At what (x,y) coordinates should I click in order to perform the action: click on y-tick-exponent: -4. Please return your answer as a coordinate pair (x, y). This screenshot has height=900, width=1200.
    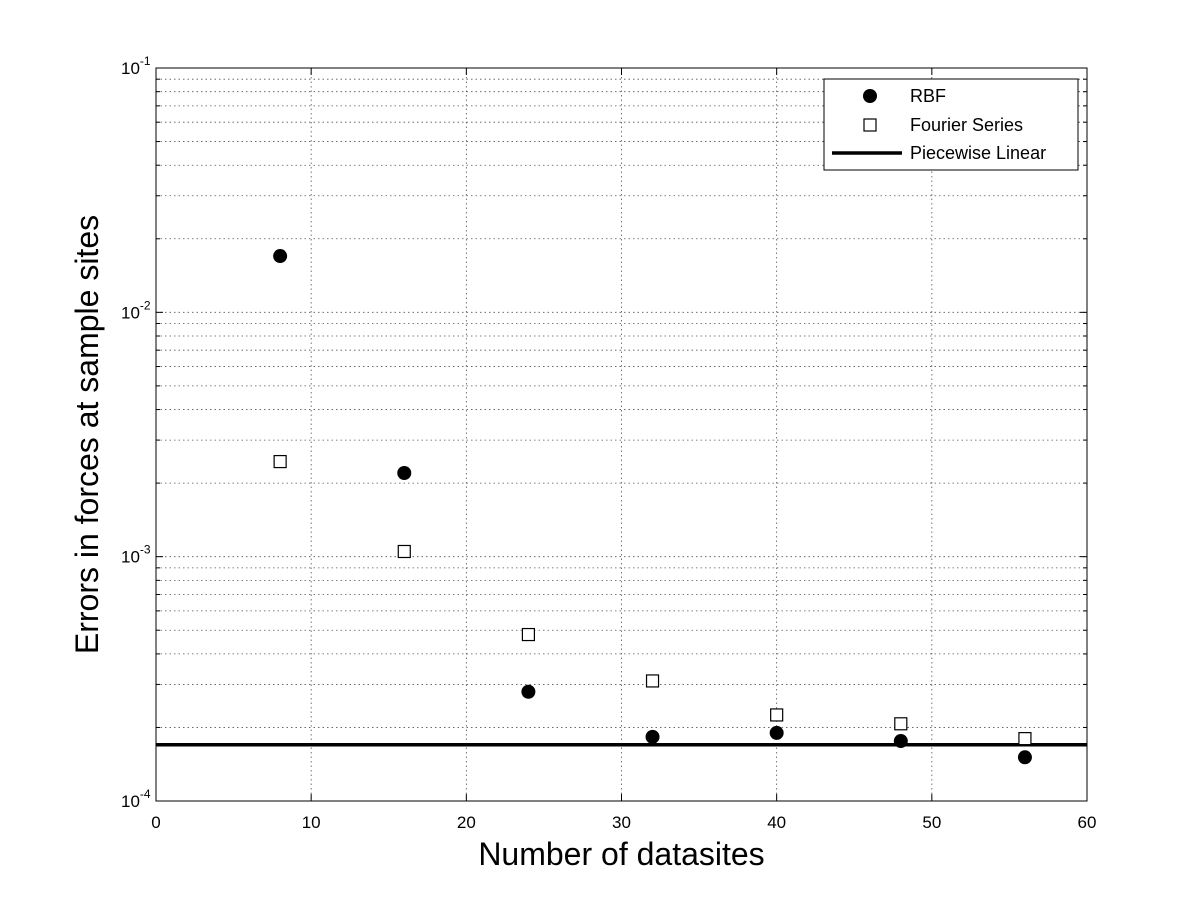
    Looking at the image, I should click on (145, 794).